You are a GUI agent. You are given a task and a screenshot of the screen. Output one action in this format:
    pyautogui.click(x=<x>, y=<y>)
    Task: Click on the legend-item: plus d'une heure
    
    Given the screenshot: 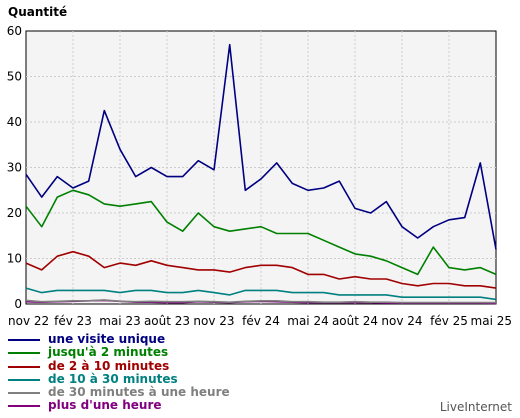 What is the action you would take?
    pyautogui.click(x=158, y=405)
    